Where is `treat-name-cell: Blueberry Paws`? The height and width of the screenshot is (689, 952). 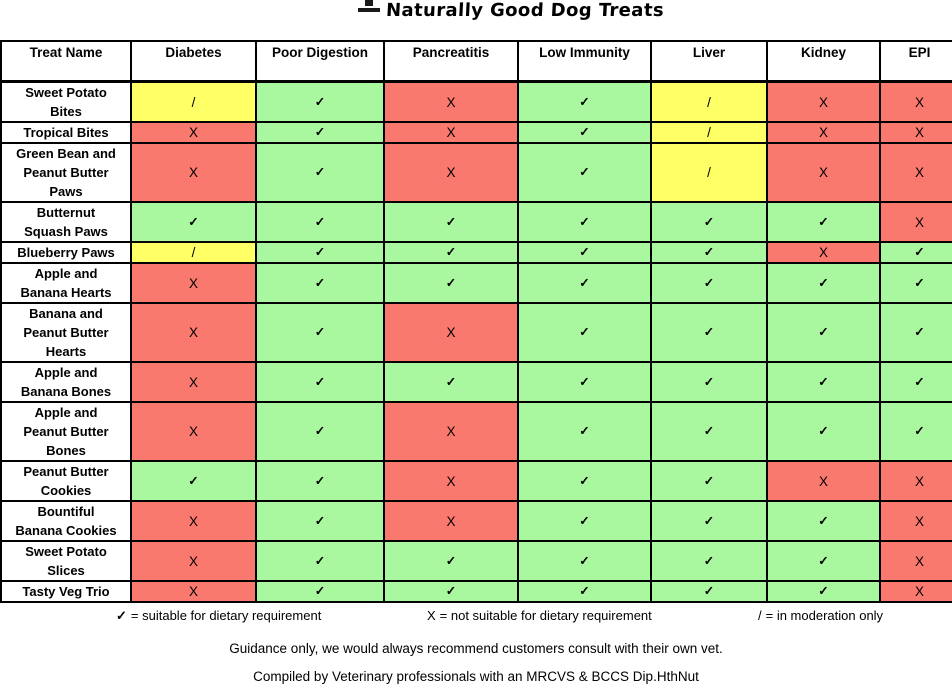 treat-name-cell: Blueberry Paws is located at coordinates (66, 252).